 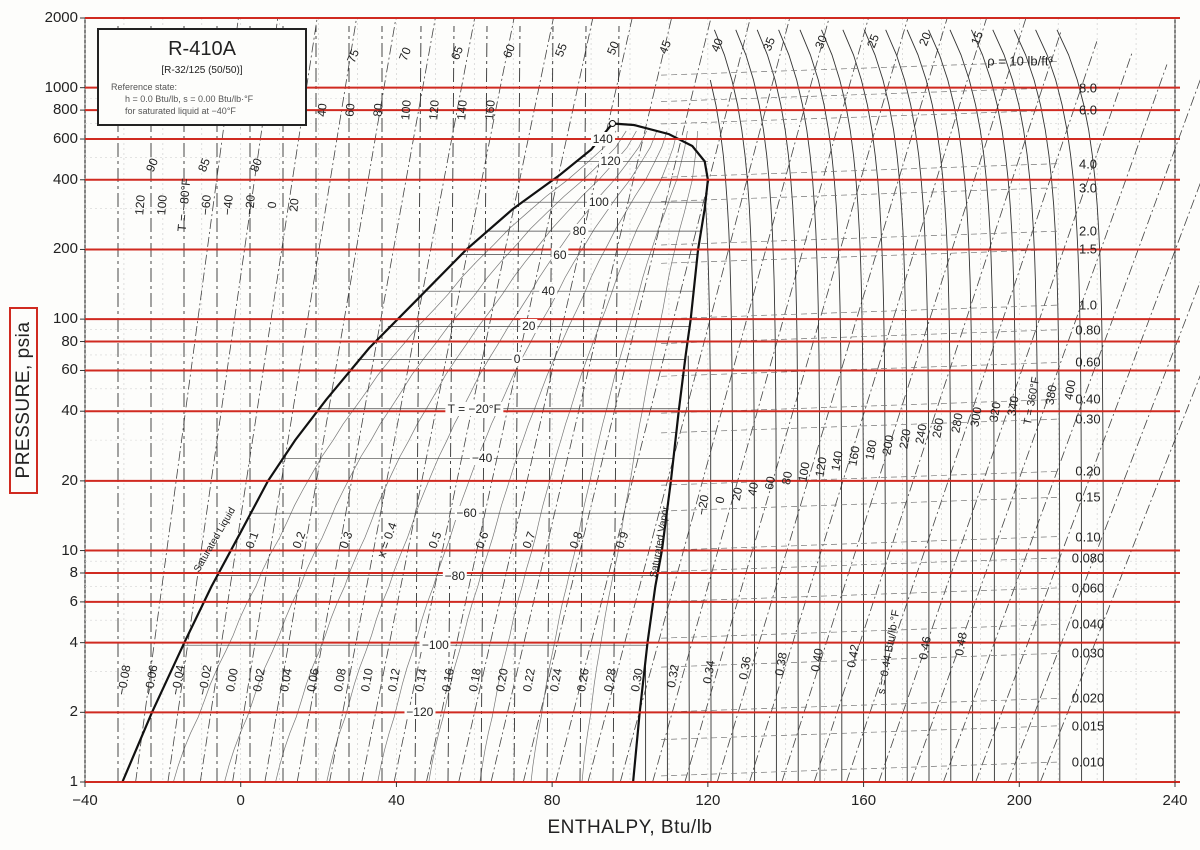 I want to click on isotherm-label: −40, so click(x=482, y=458).